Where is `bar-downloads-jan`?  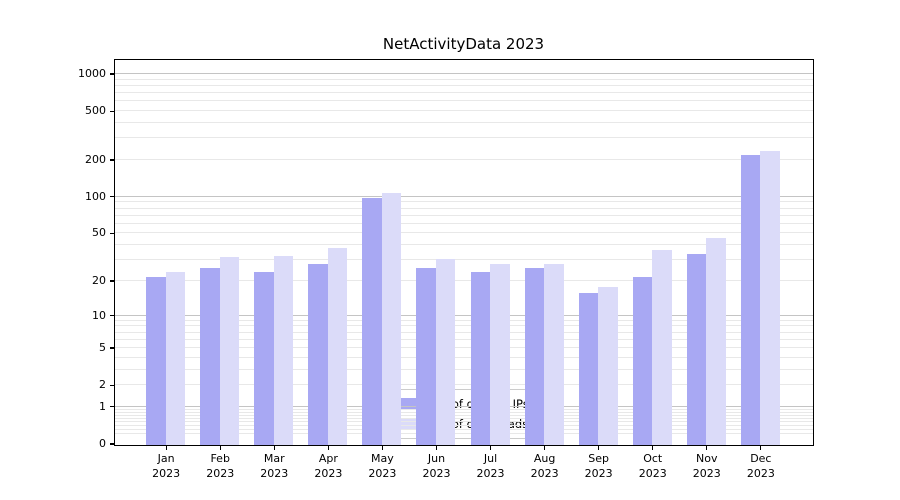
bar-downloads-jan is located at coordinates (175, 358).